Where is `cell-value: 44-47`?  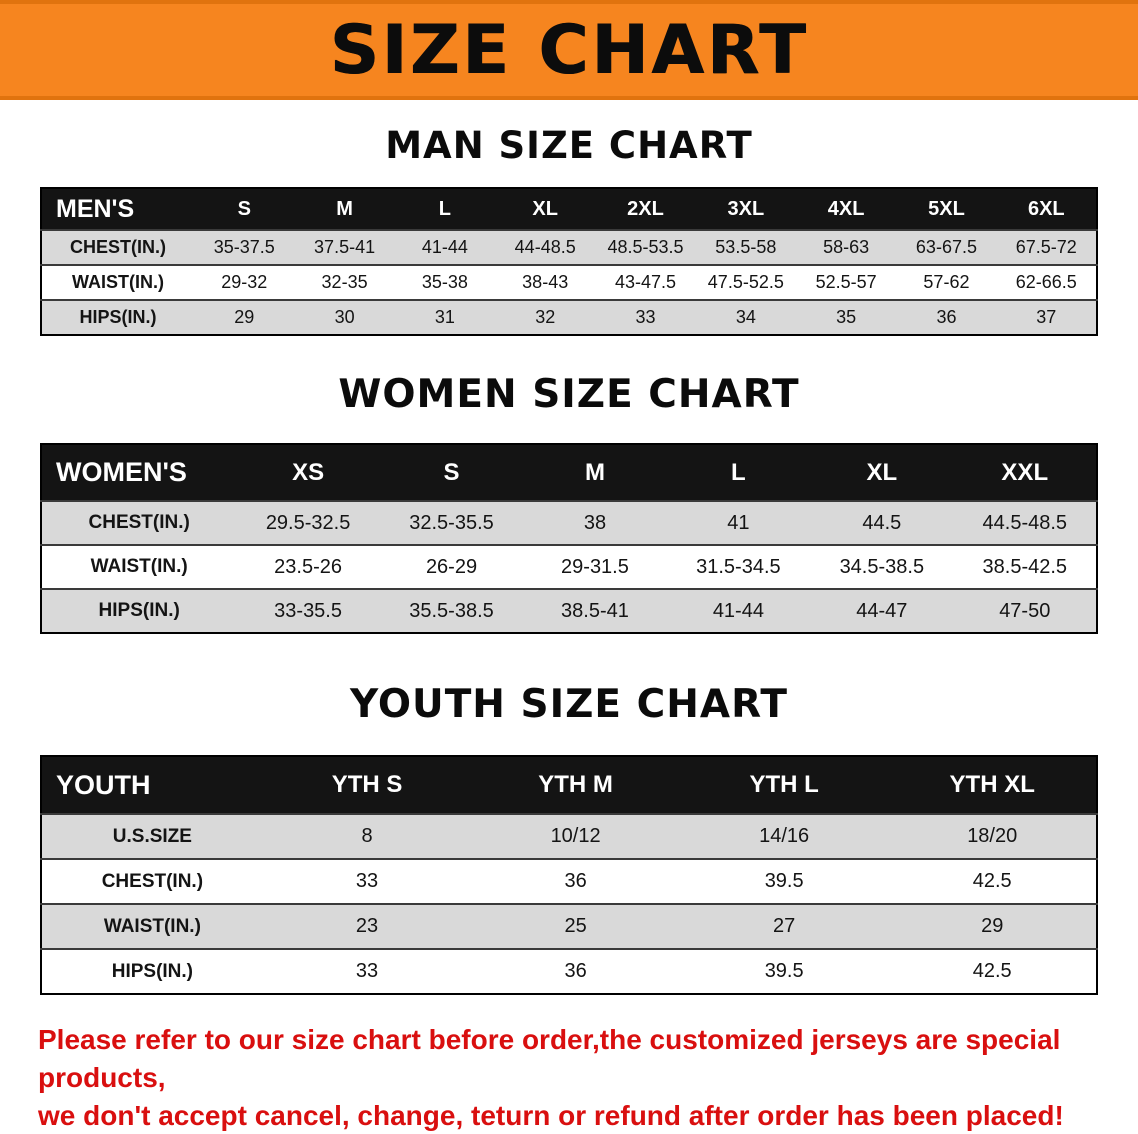
cell-value: 44-47 is located at coordinates (882, 610).